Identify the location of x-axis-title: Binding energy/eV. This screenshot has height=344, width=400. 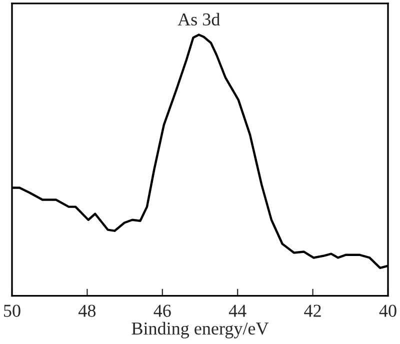
(200, 330).